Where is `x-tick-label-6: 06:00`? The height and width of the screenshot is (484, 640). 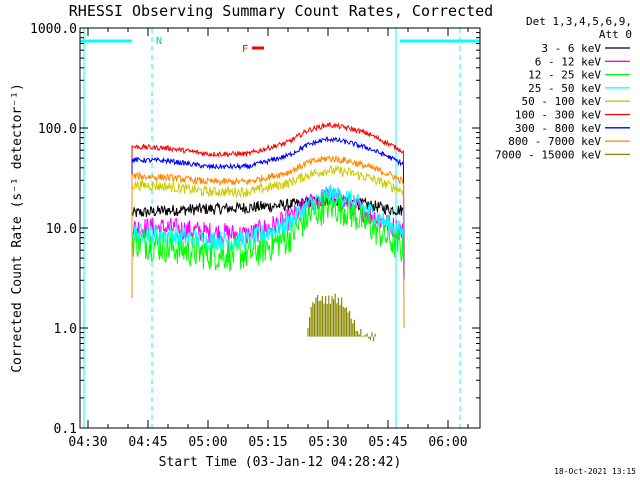
x-tick-label-6: 06:00 is located at coordinates (447, 442).